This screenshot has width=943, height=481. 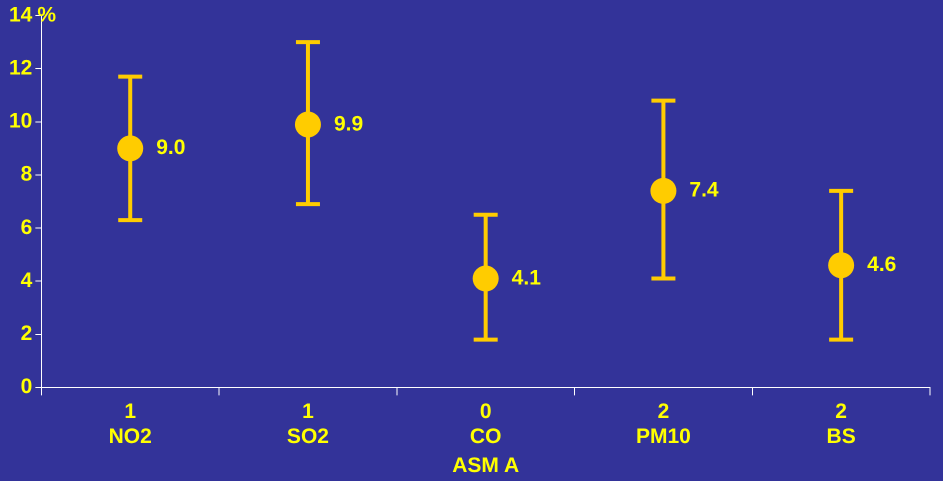 What do you see at coordinates (26, 227) in the screenshot?
I see `y-tick-label: 6` at bounding box center [26, 227].